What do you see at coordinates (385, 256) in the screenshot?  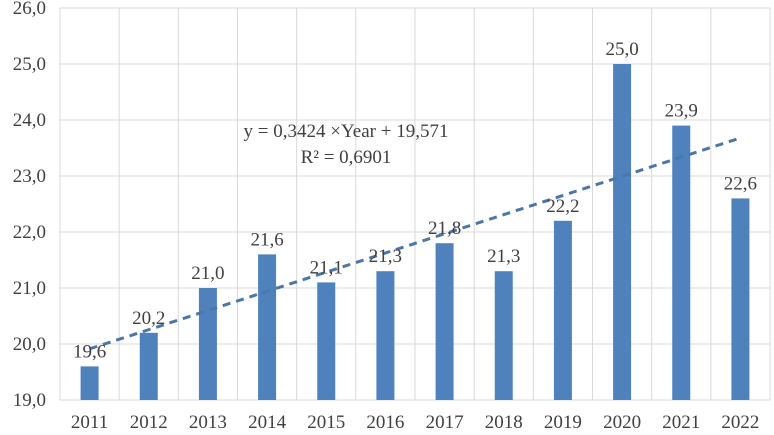 I see `data-label-2016: 21,3` at bounding box center [385, 256].